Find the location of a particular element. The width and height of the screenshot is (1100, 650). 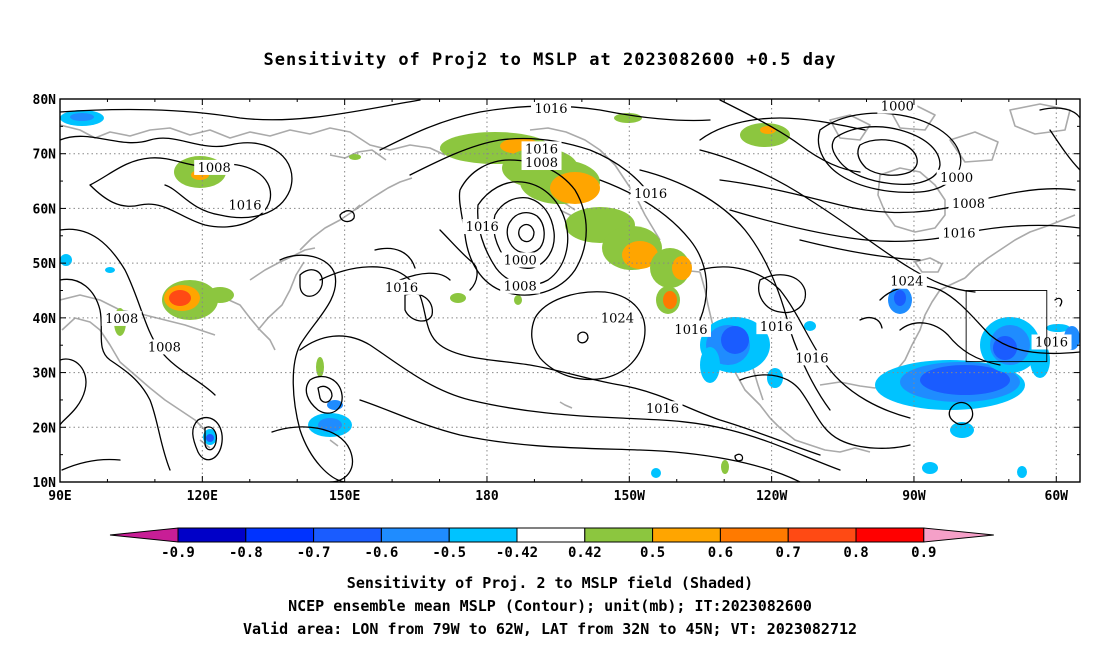

colorbar-label: 0.7 is located at coordinates (788, 553).